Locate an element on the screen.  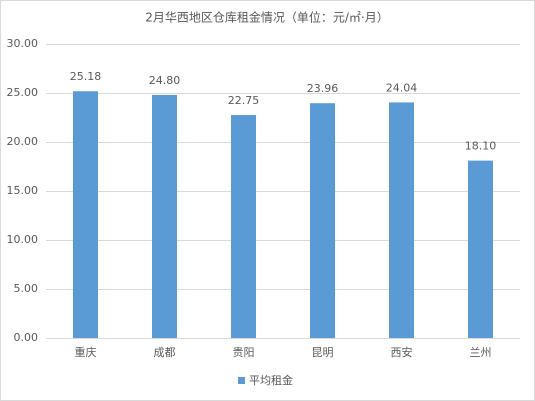
data-label: 24.04 is located at coordinates (402, 87).